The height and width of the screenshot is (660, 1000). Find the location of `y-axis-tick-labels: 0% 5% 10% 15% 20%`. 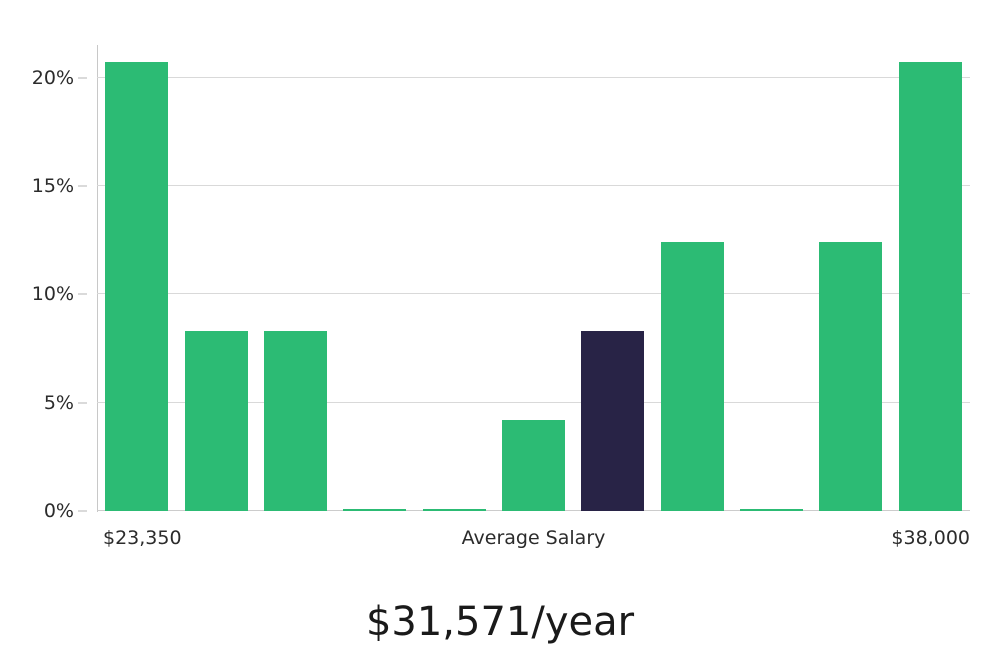

y-axis-tick-labels: 0% 5% 10% 15% 20% is located at coordinates (45, 283).